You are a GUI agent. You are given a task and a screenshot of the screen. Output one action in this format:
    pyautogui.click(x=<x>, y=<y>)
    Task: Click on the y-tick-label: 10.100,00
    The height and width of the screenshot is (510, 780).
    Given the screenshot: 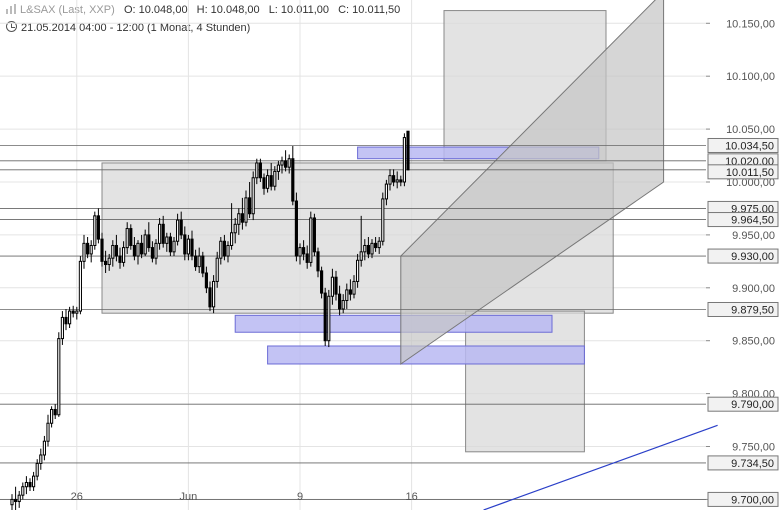 What is the action you would take?
    pyautogui.click(x=750, y=77)
    